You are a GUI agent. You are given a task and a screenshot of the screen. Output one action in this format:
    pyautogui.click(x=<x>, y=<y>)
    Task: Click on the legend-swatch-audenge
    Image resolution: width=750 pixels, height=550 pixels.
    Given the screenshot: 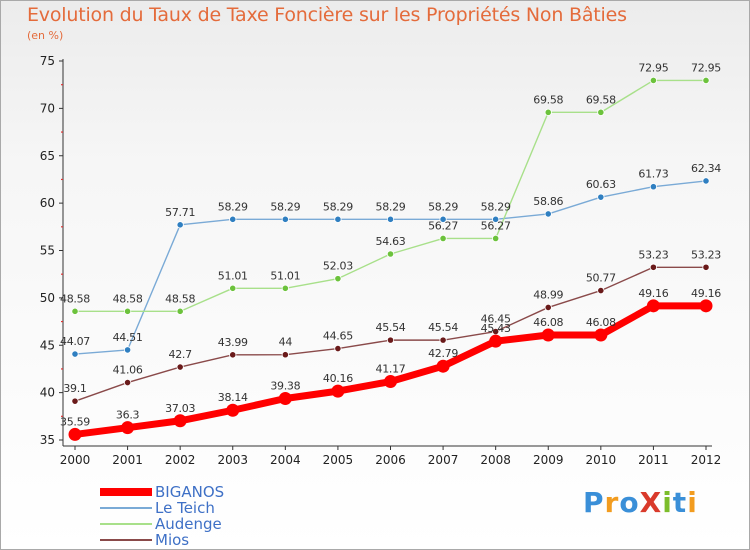 What is the action you would take?
    pyautogui.click(x=126, y=524)
    